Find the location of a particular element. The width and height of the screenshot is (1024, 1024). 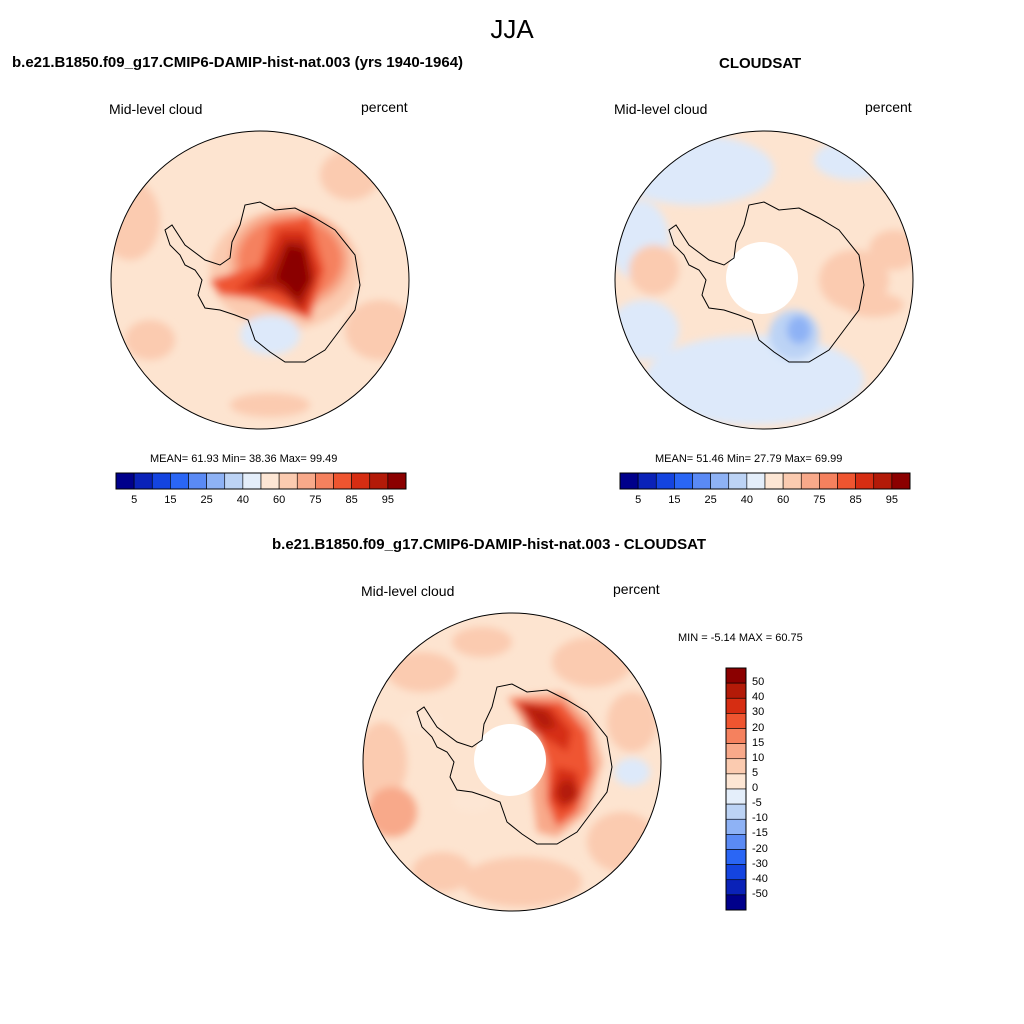

panel-3-map-border is located at coordinates (512, 762).